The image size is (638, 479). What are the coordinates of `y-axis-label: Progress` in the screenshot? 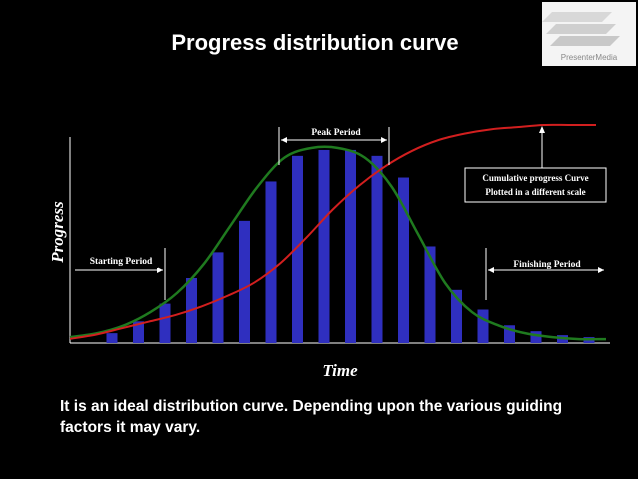 It's located at (57, 232).